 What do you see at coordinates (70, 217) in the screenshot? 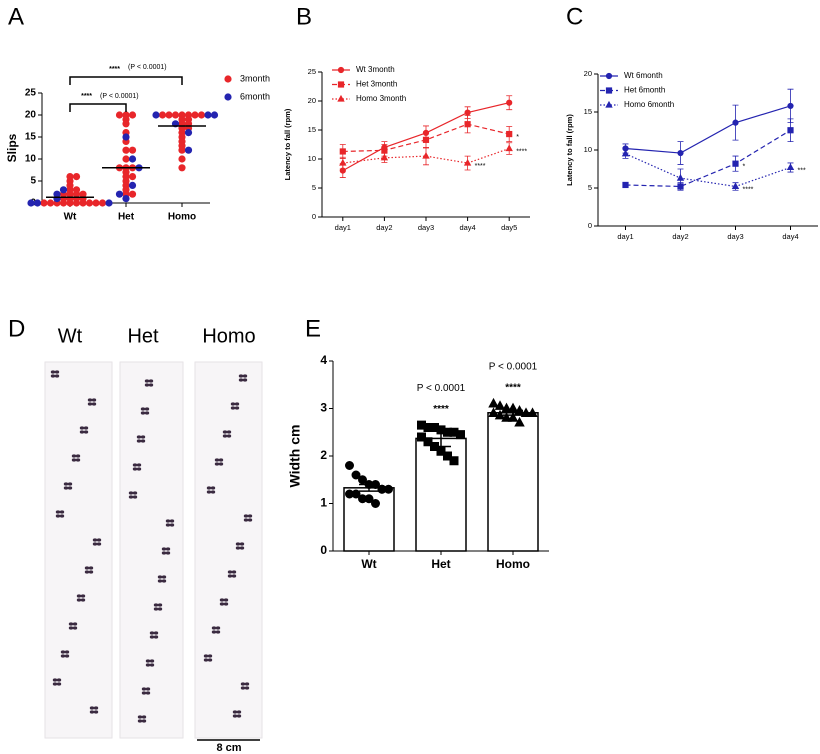
I see `x-tick-label: Wt` at bounding box center [70, 217].